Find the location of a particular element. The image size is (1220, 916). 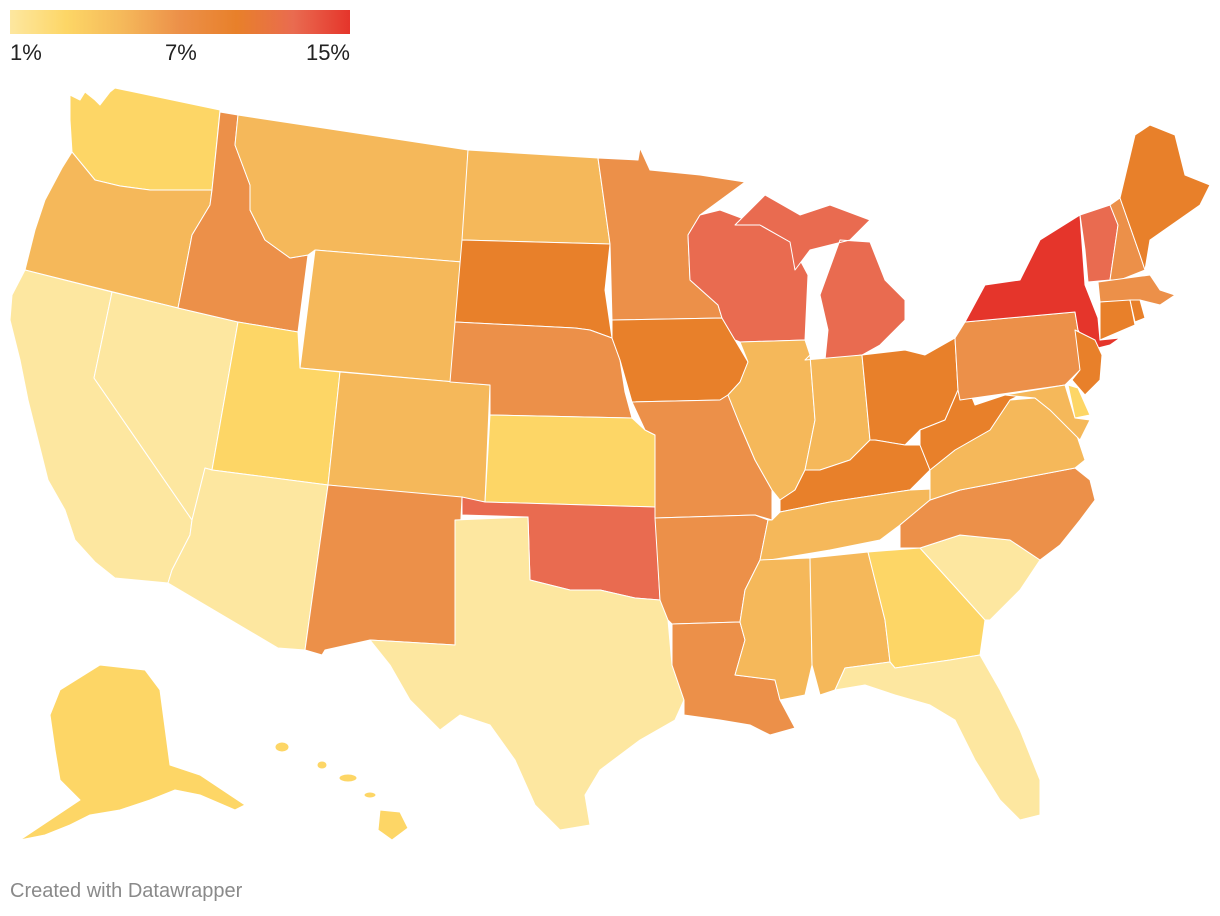

state-michigan is located at coordinates (820, 277).